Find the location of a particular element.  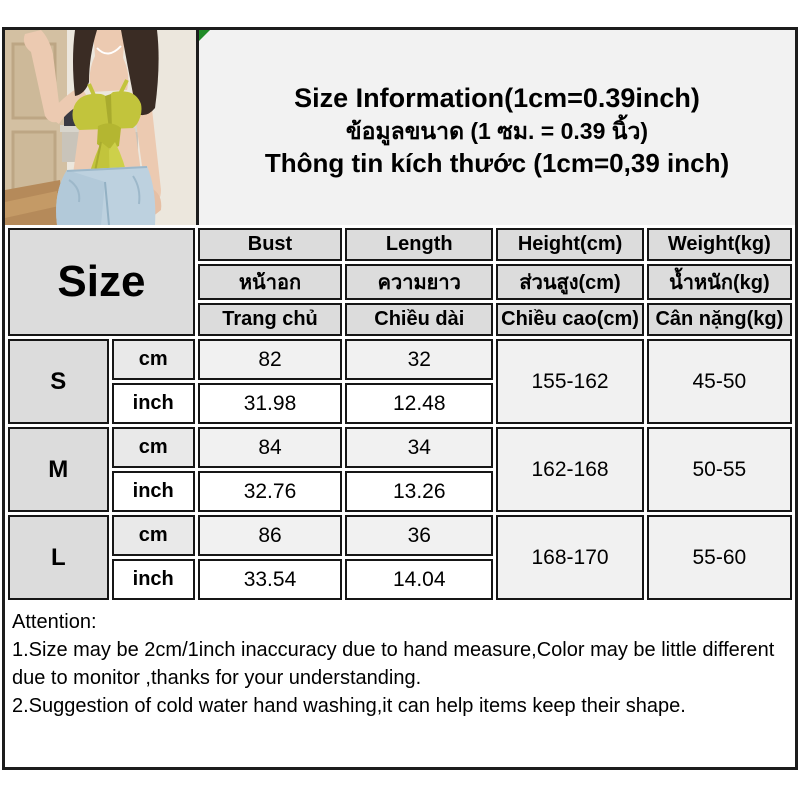

l-weight-range: 55-60 is located at coordinates (719, 557).